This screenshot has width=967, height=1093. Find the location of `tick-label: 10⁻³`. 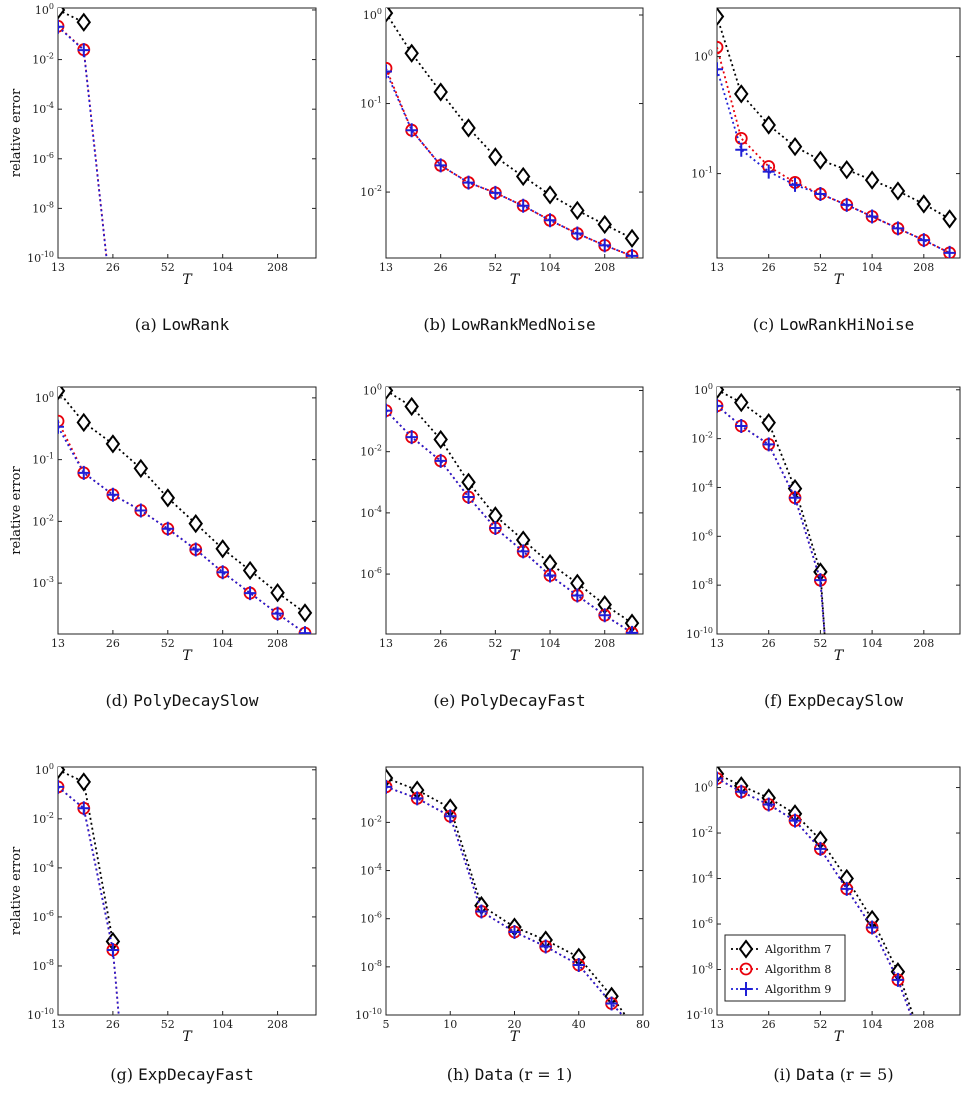

tick-label: 10⁻³ is located at coordinates (43, 582).